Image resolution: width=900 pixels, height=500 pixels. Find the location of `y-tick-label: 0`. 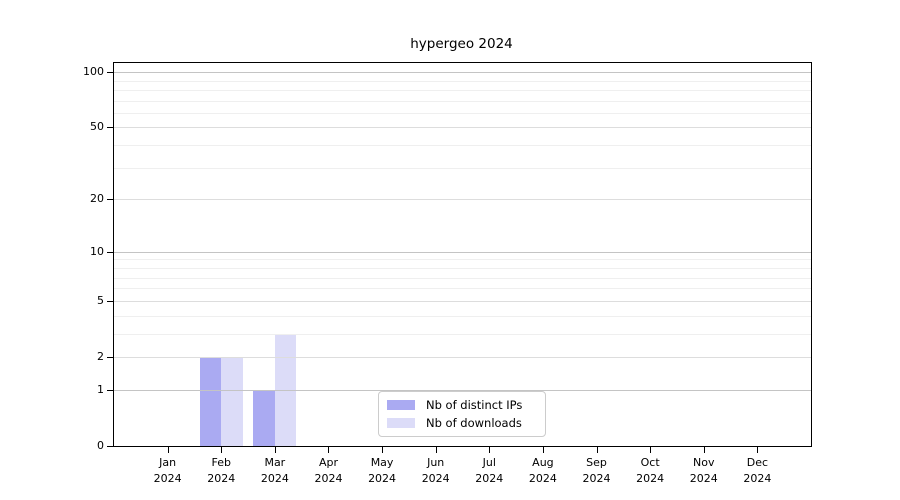

y-tick-label: 0 is located at coordinates (100, 445).